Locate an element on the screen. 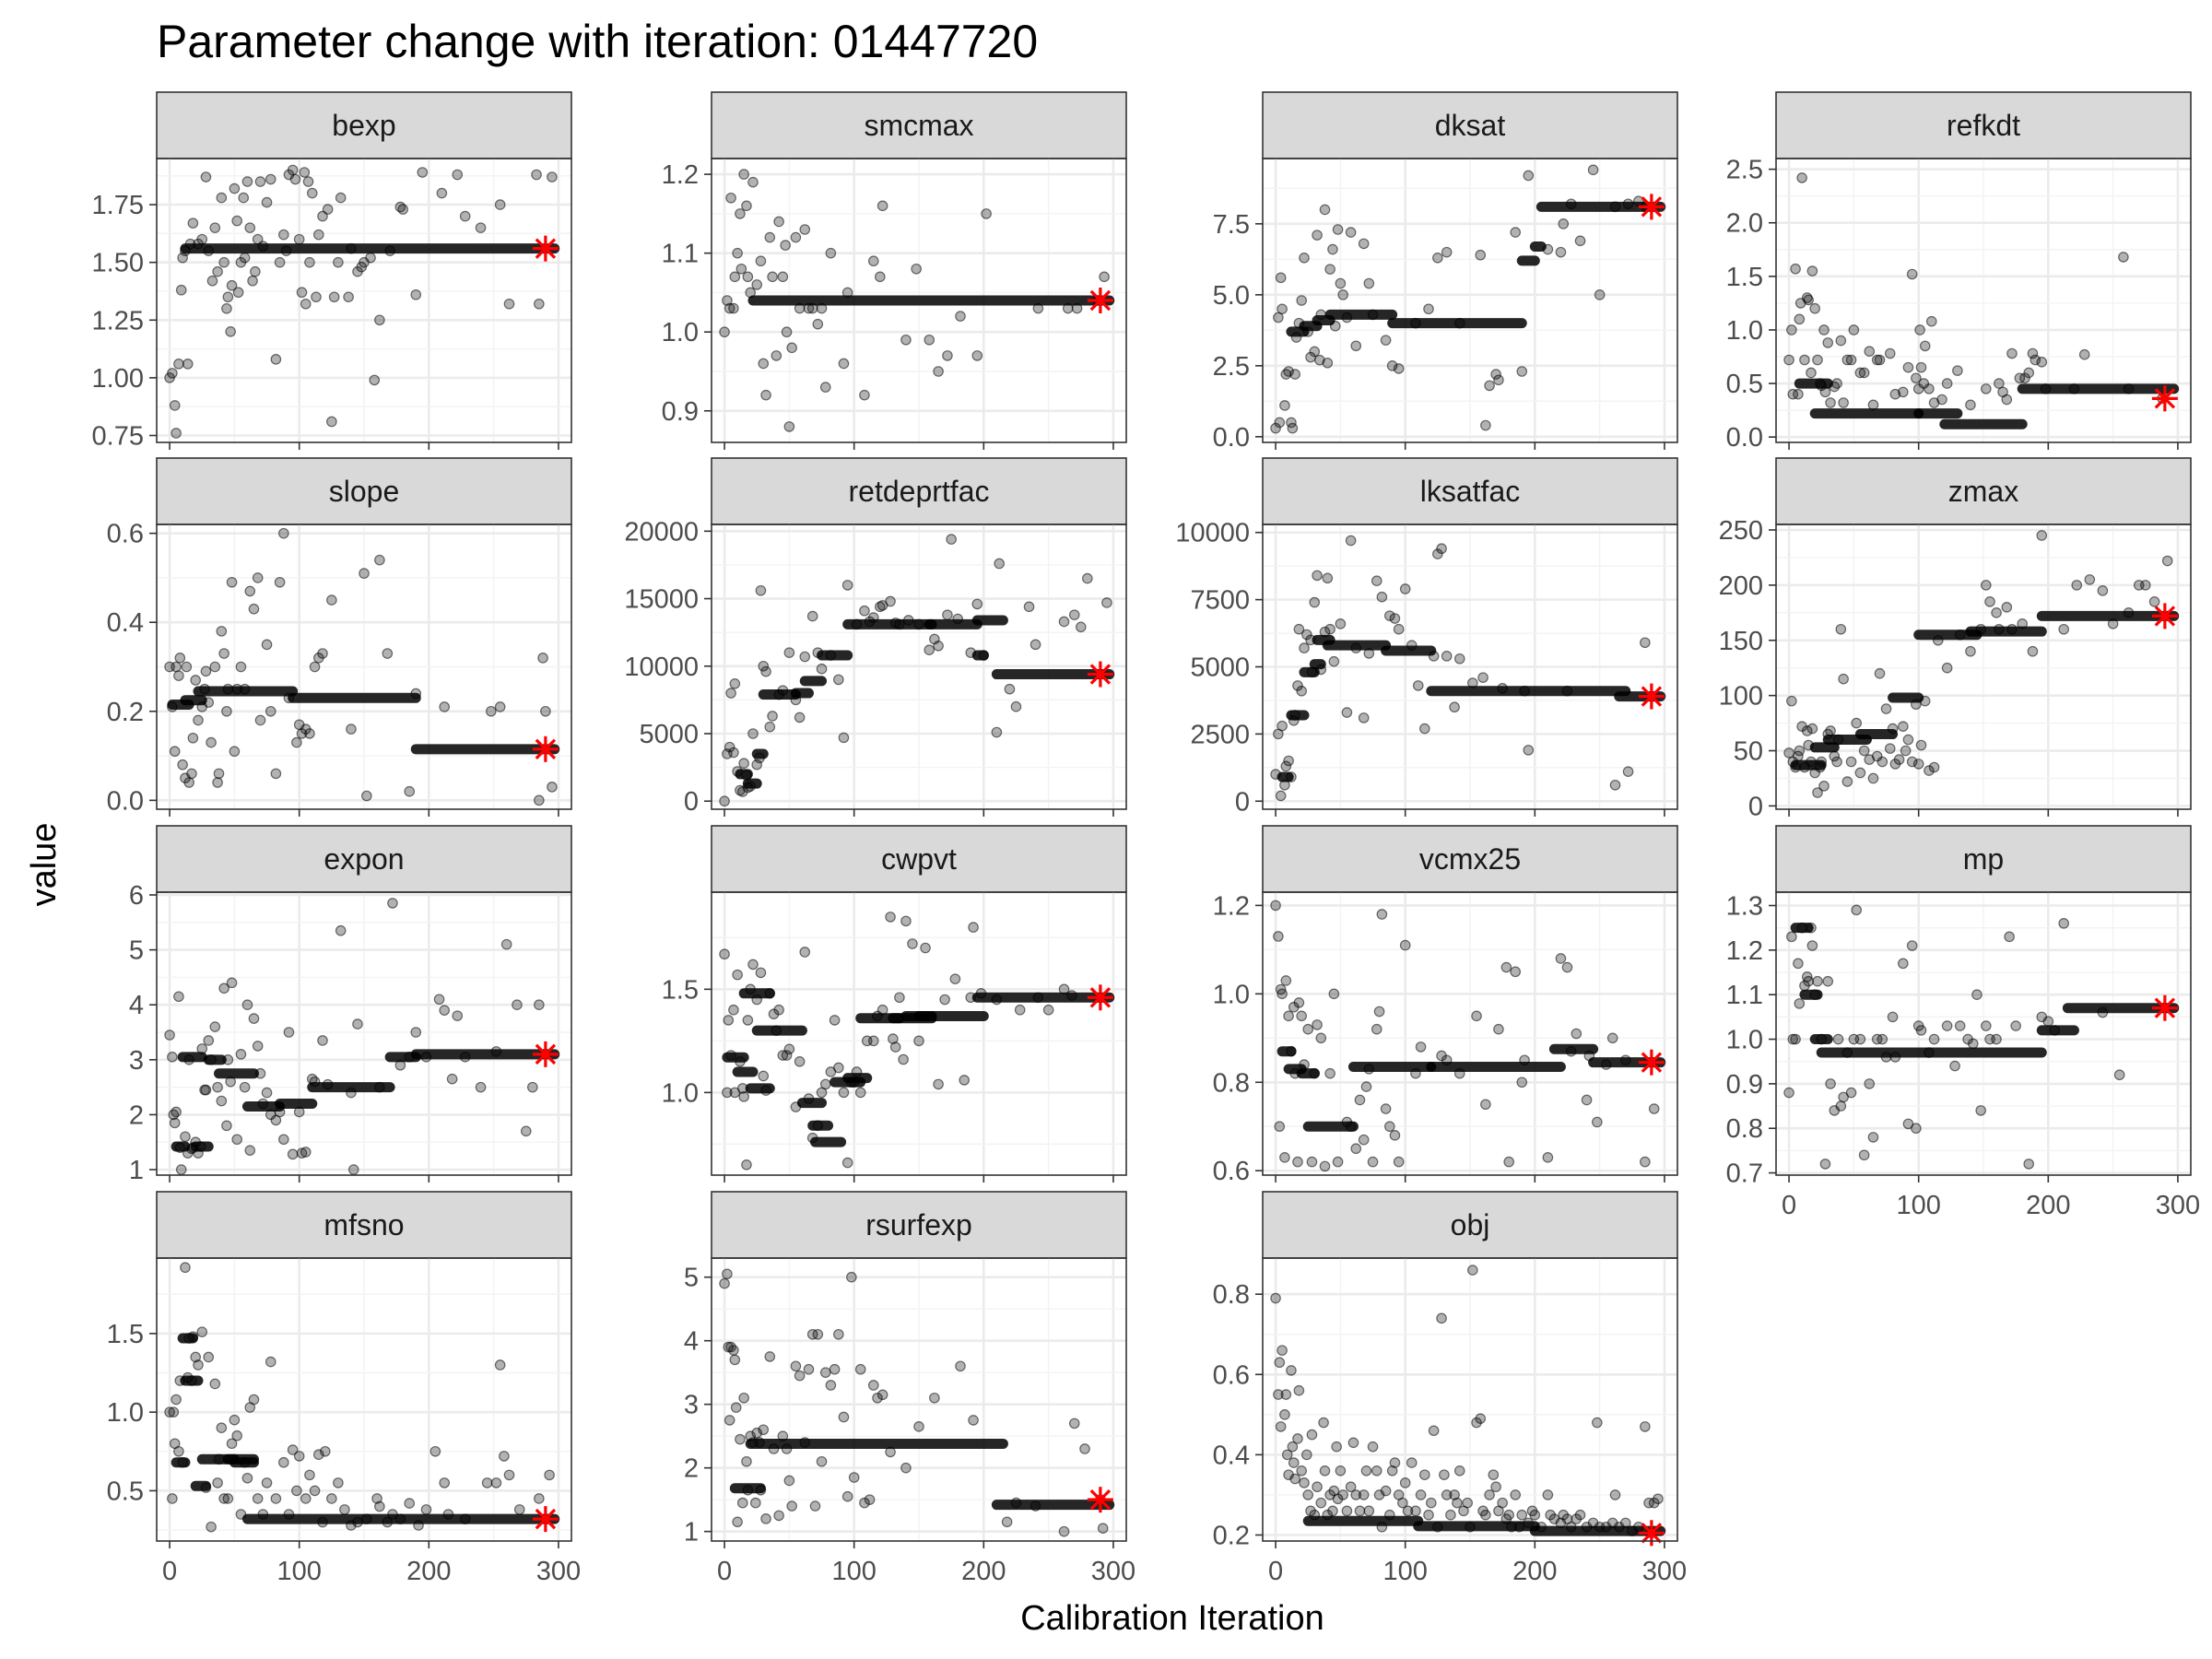  points is located at coordinates (1461, 299).